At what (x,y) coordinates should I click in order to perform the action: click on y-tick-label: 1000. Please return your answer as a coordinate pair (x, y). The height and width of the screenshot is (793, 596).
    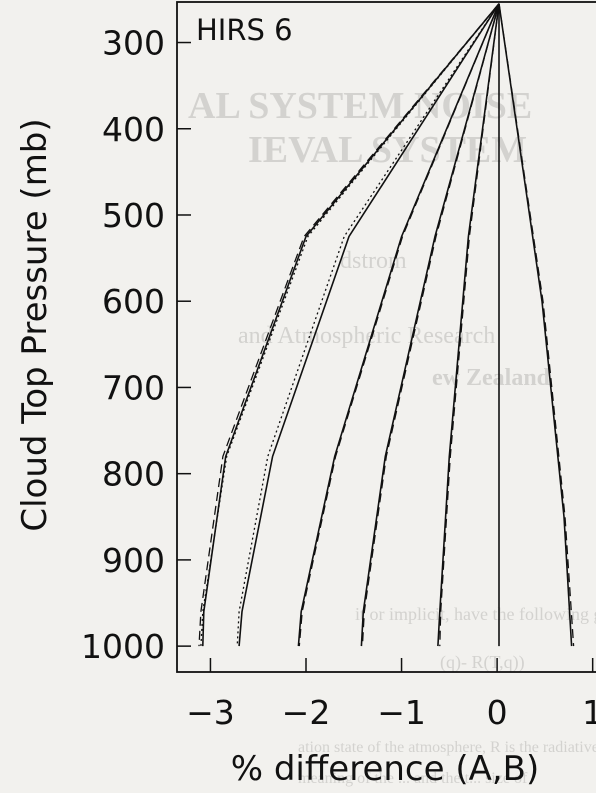
    Looking at the image, I should click on (123, 646).